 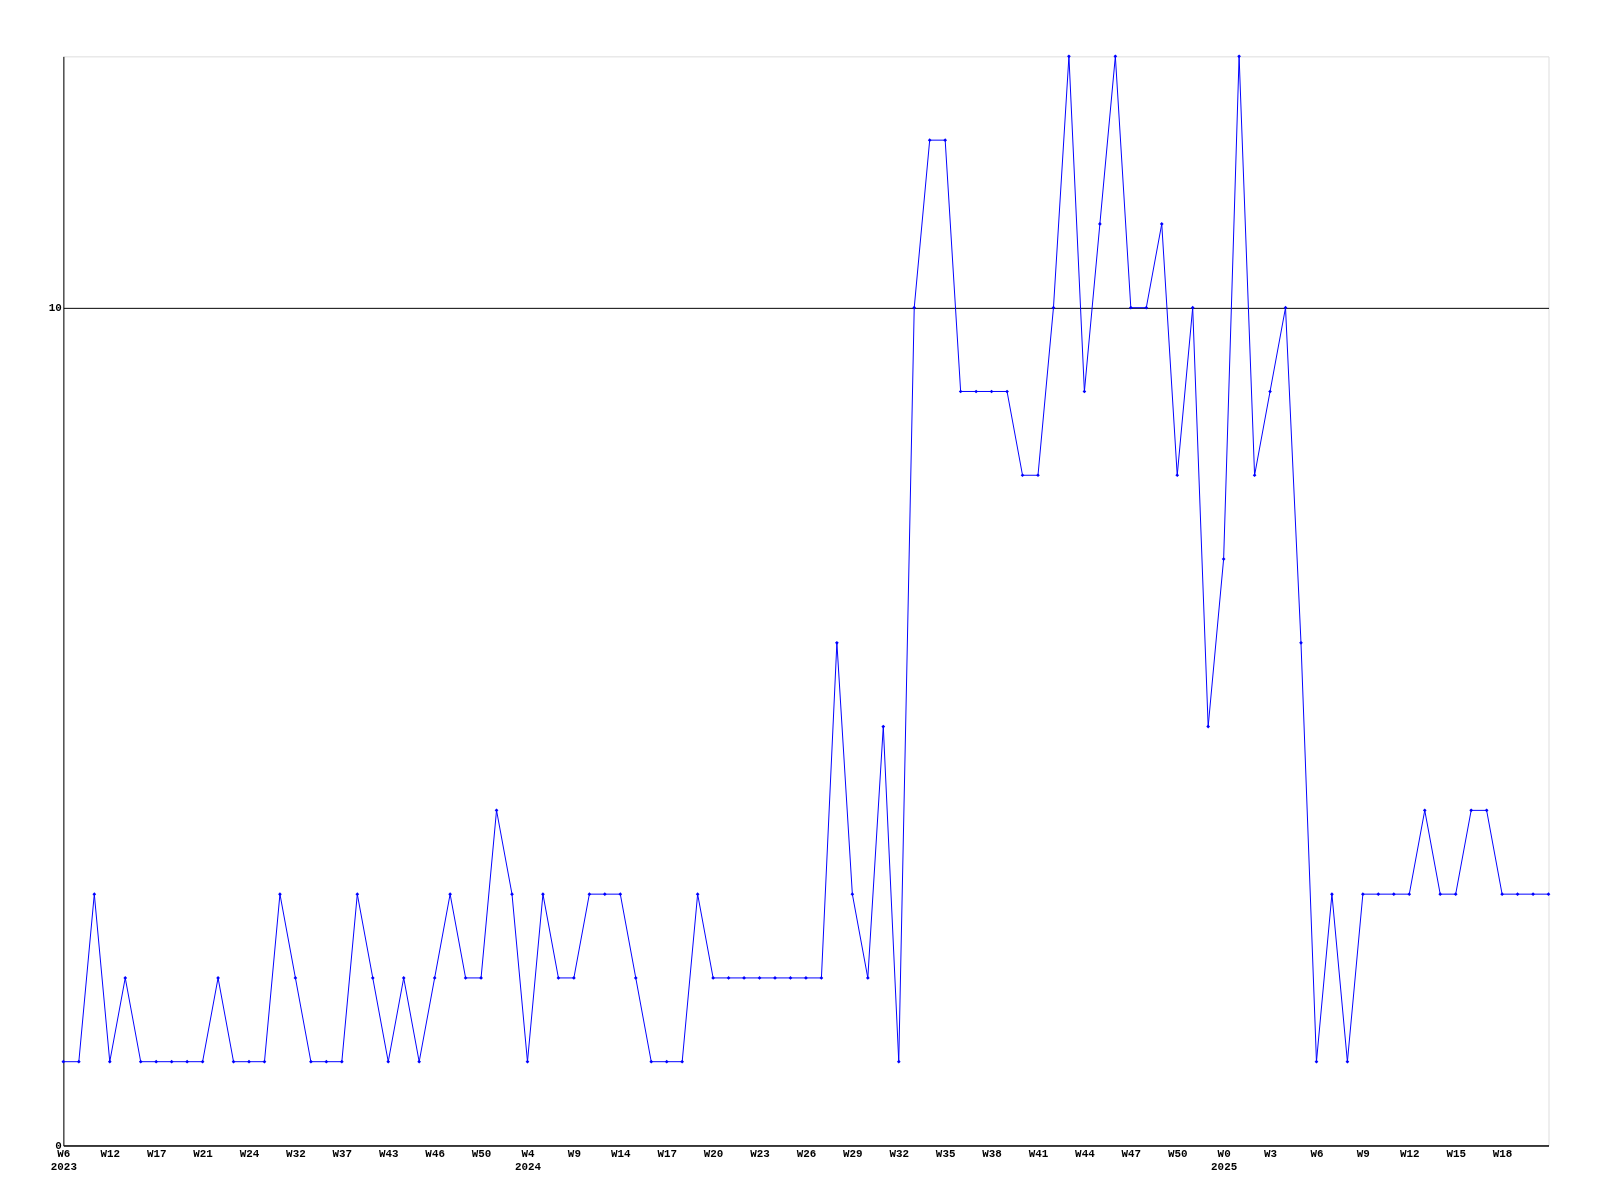 I want to click on x-tick-label: W15, so click(x=1456, y=1153).